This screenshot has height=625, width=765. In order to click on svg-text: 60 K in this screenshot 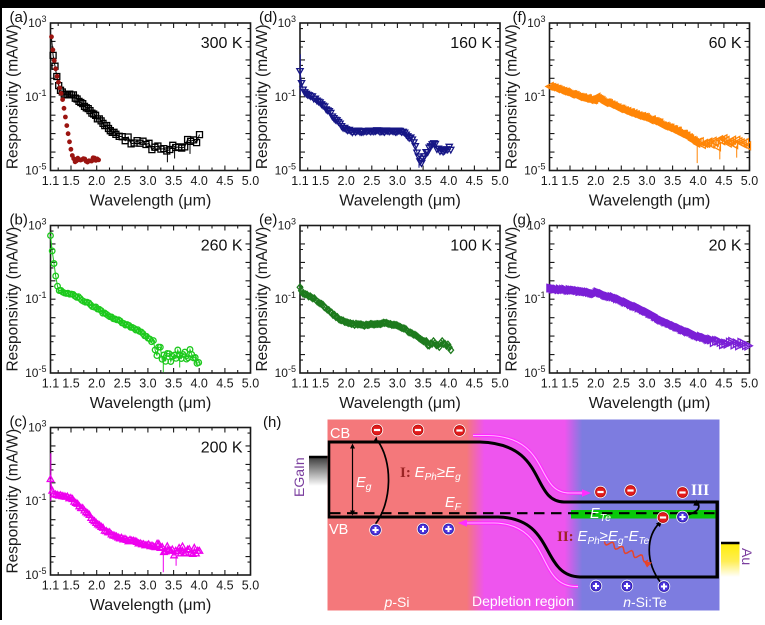, I will do `click(725, 43)`.